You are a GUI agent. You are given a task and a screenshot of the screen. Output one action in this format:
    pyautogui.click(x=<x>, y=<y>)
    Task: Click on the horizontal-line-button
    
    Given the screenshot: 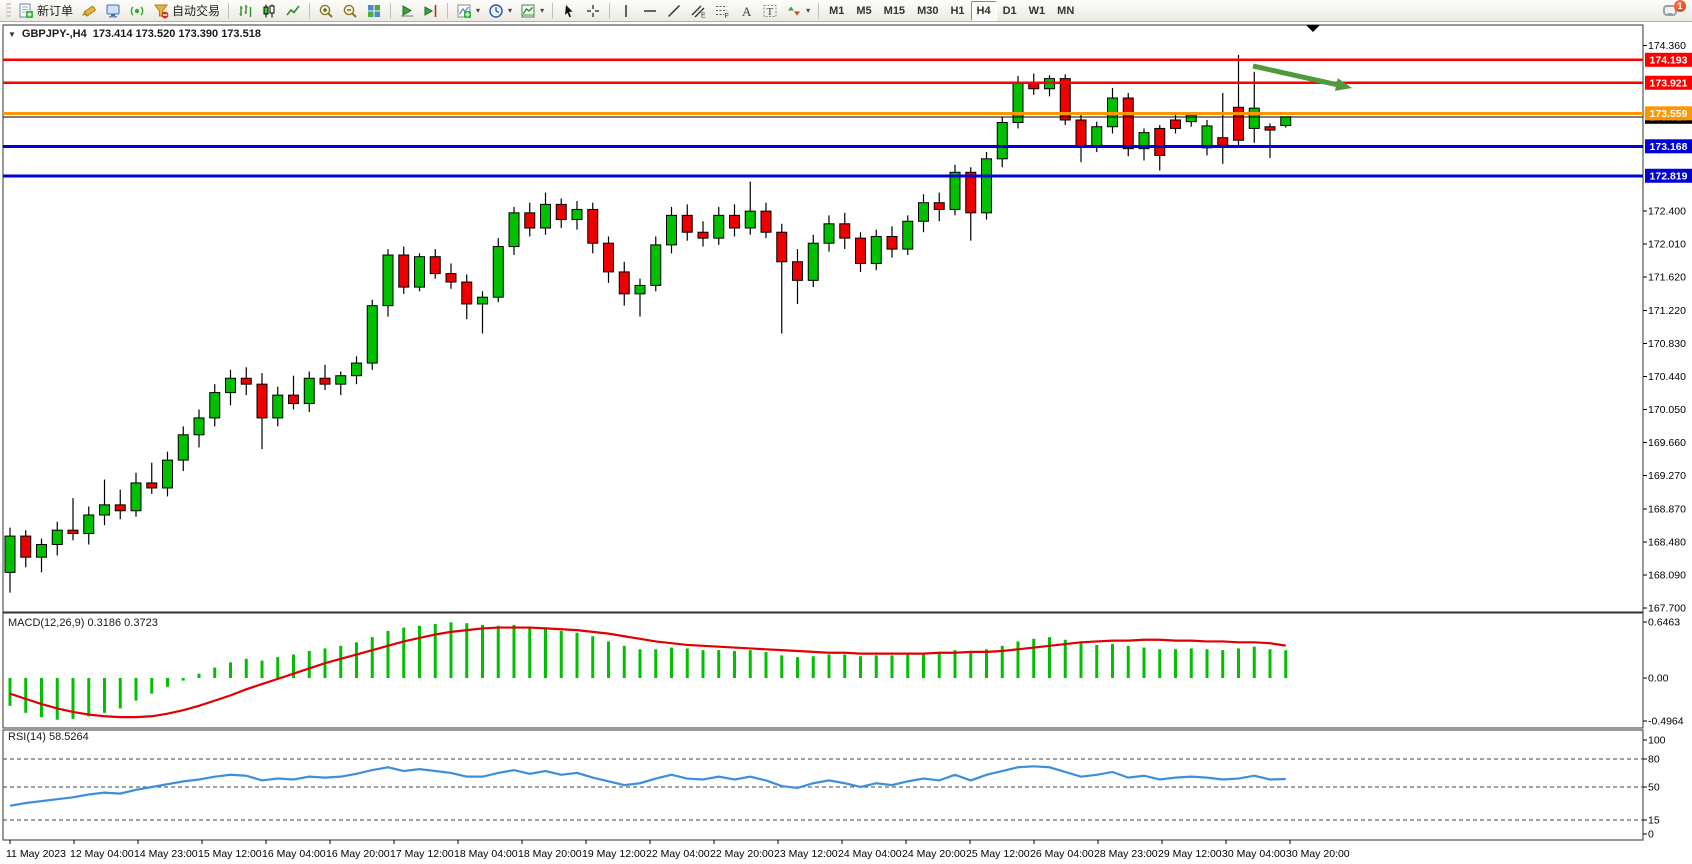 What is the action you would take?
    pyautogui.click(x=650, y=11)
    